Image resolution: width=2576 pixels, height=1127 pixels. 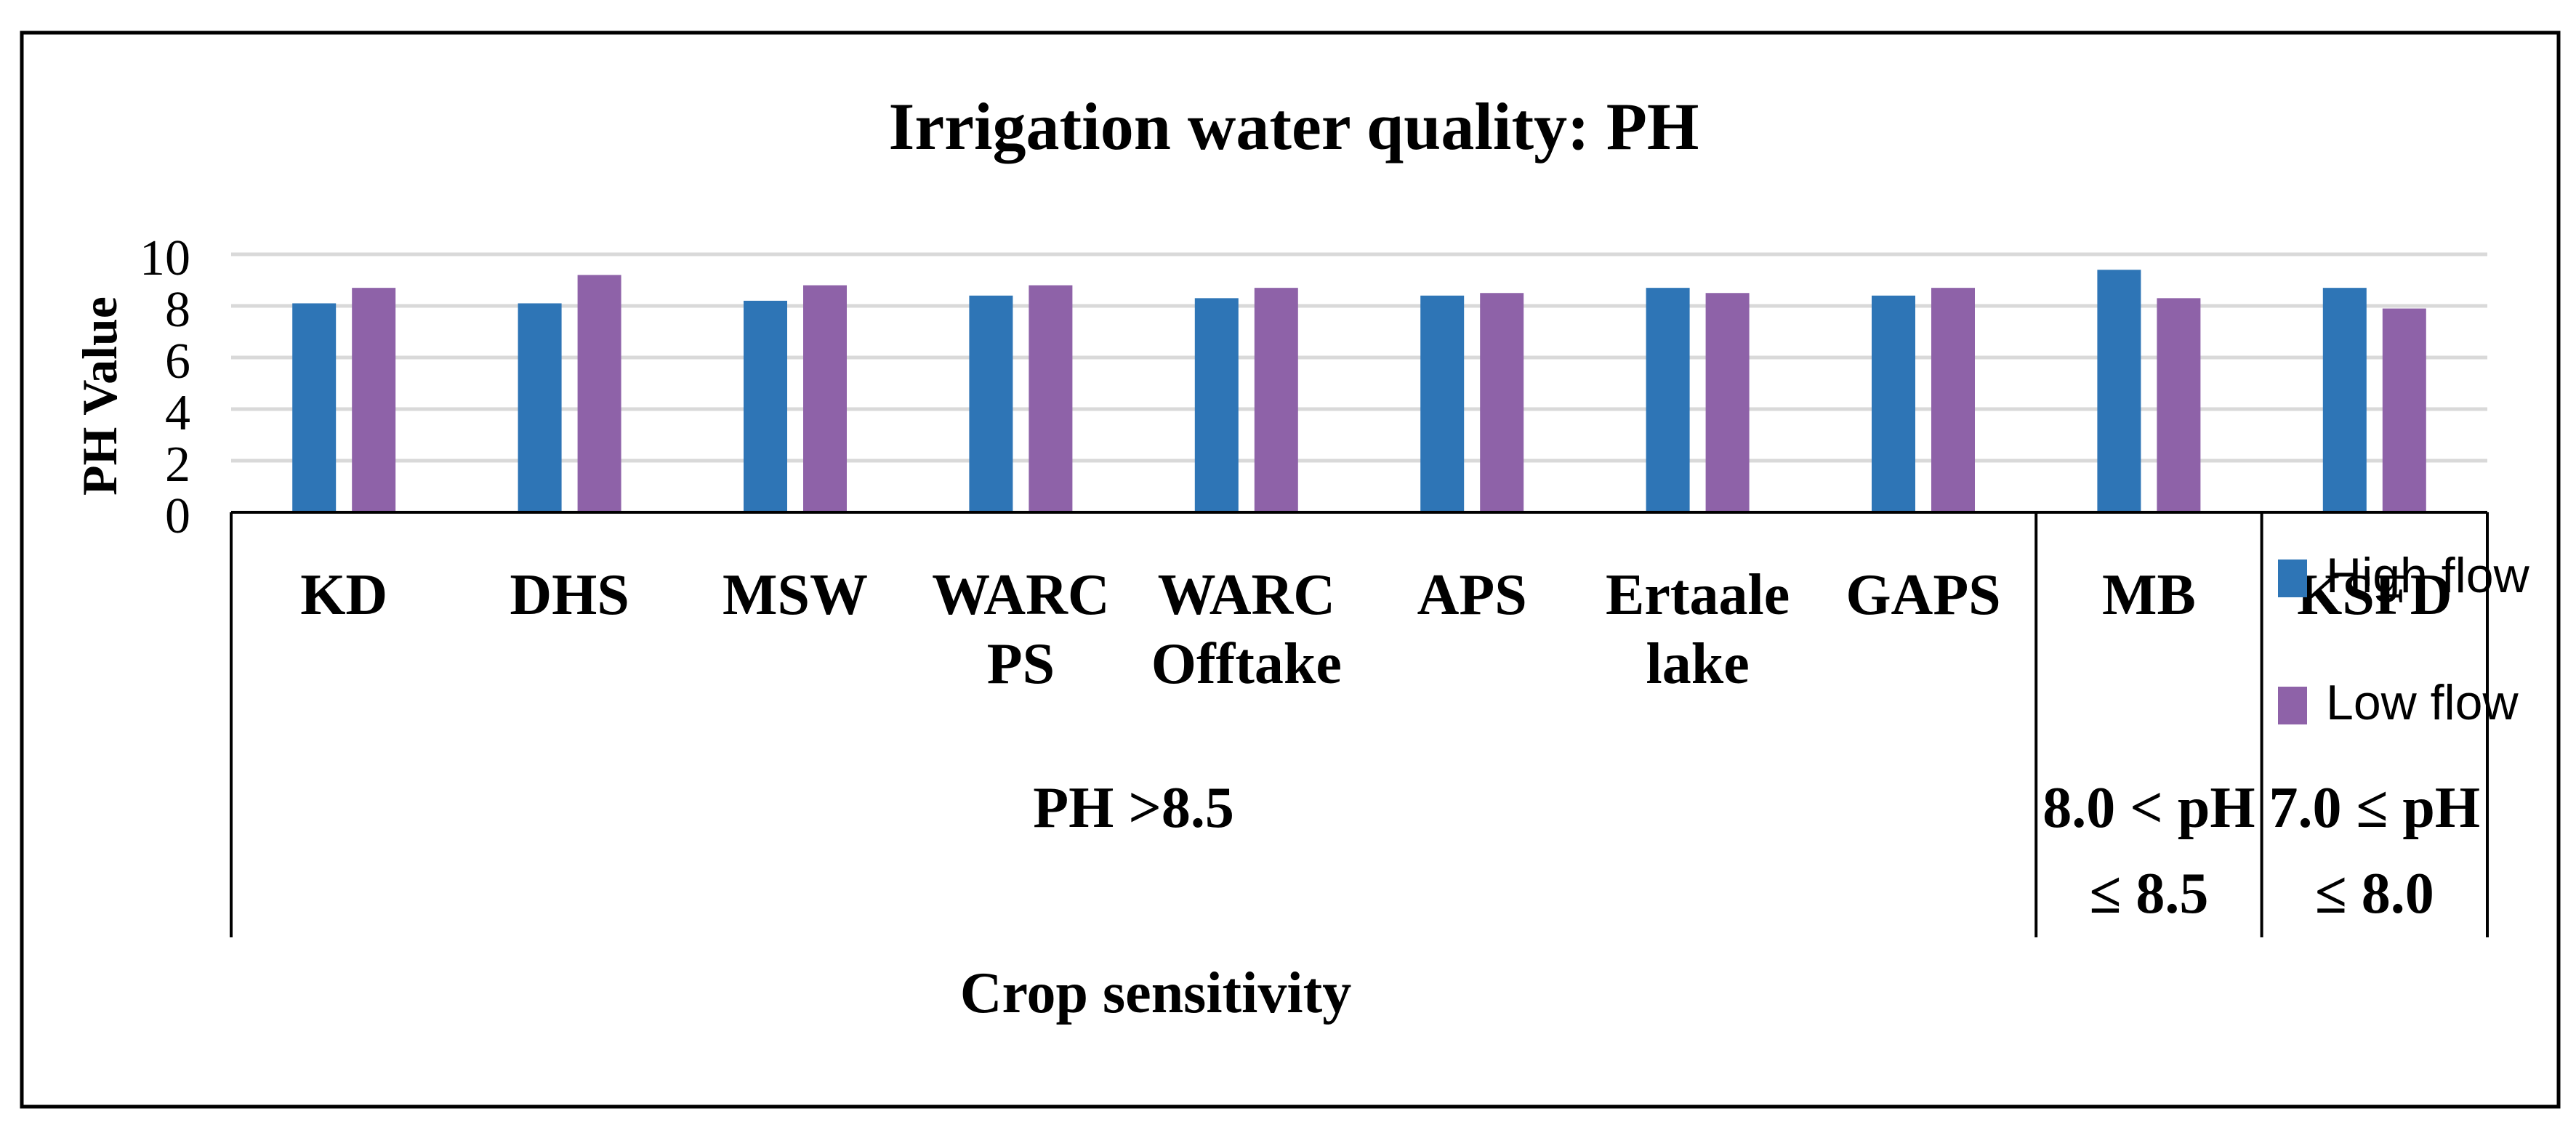 I want to click on group-label: 8.0 < pH ≤ 8.5, so click(x=2148, y=851).